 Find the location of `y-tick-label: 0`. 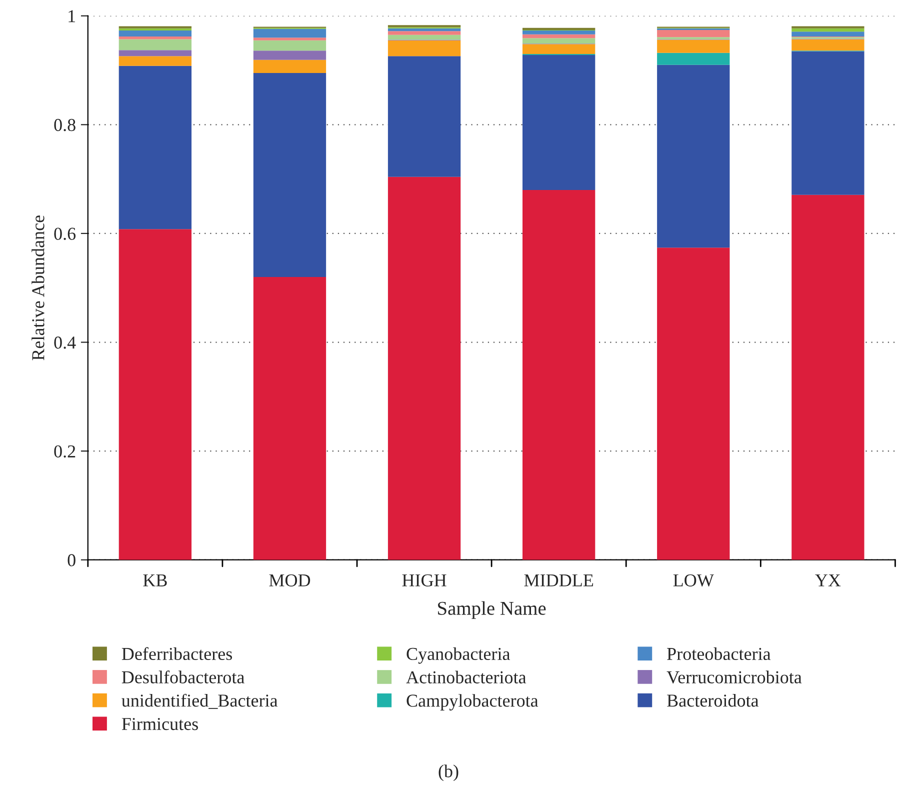

y-tick-label: 0 is located at coordinates (72, 560).